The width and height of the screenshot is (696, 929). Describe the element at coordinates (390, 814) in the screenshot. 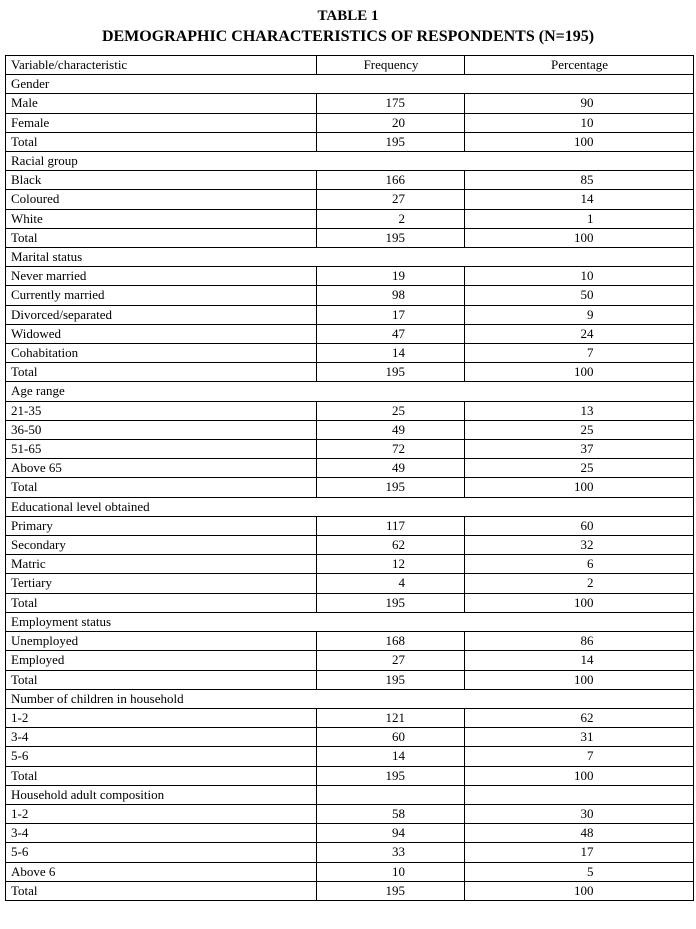

I see `frequency-cell: 58` at that location.